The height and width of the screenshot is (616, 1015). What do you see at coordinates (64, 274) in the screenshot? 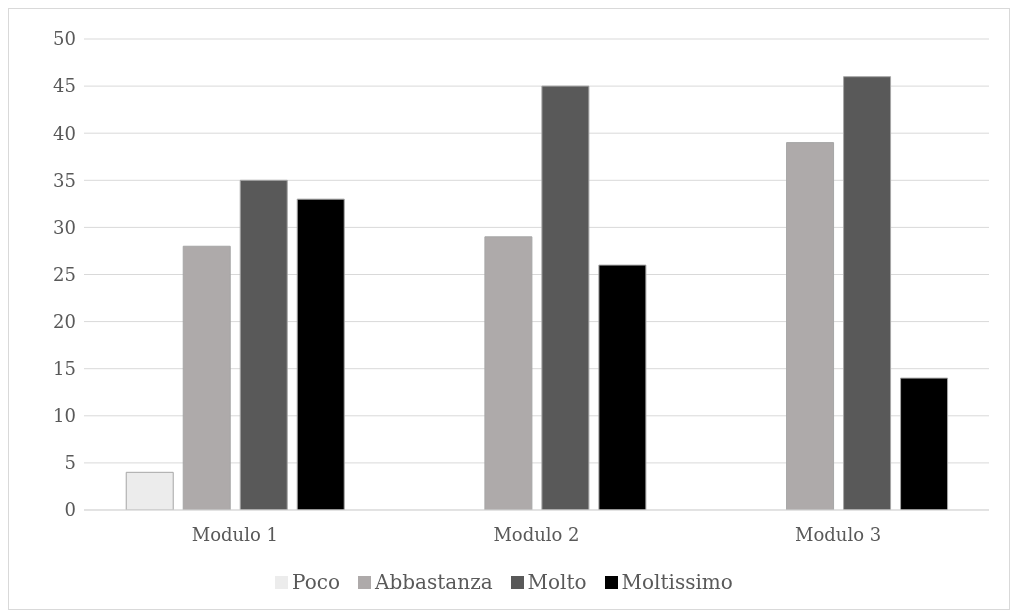
I see `y-tick-label: 25` at bounding box center [64, 274].